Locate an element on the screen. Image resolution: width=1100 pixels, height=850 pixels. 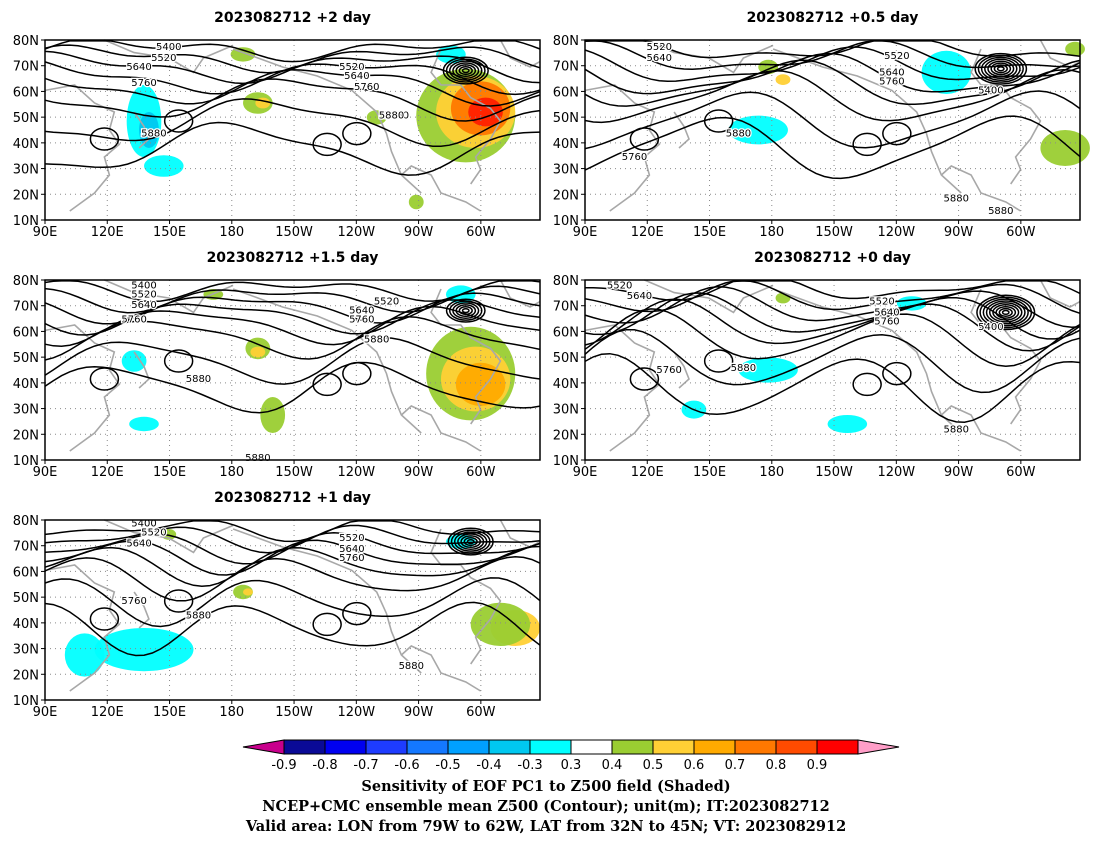
colorbar-tick-label: -0.3 is located at coordinates (529, 765).